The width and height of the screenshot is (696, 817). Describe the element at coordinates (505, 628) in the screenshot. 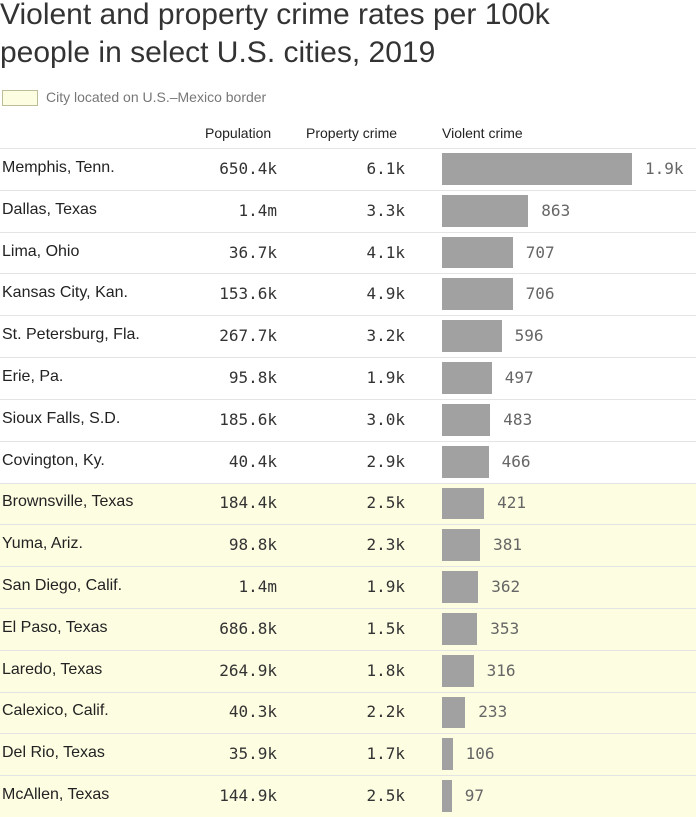

I see `value-label: 353` at that location.